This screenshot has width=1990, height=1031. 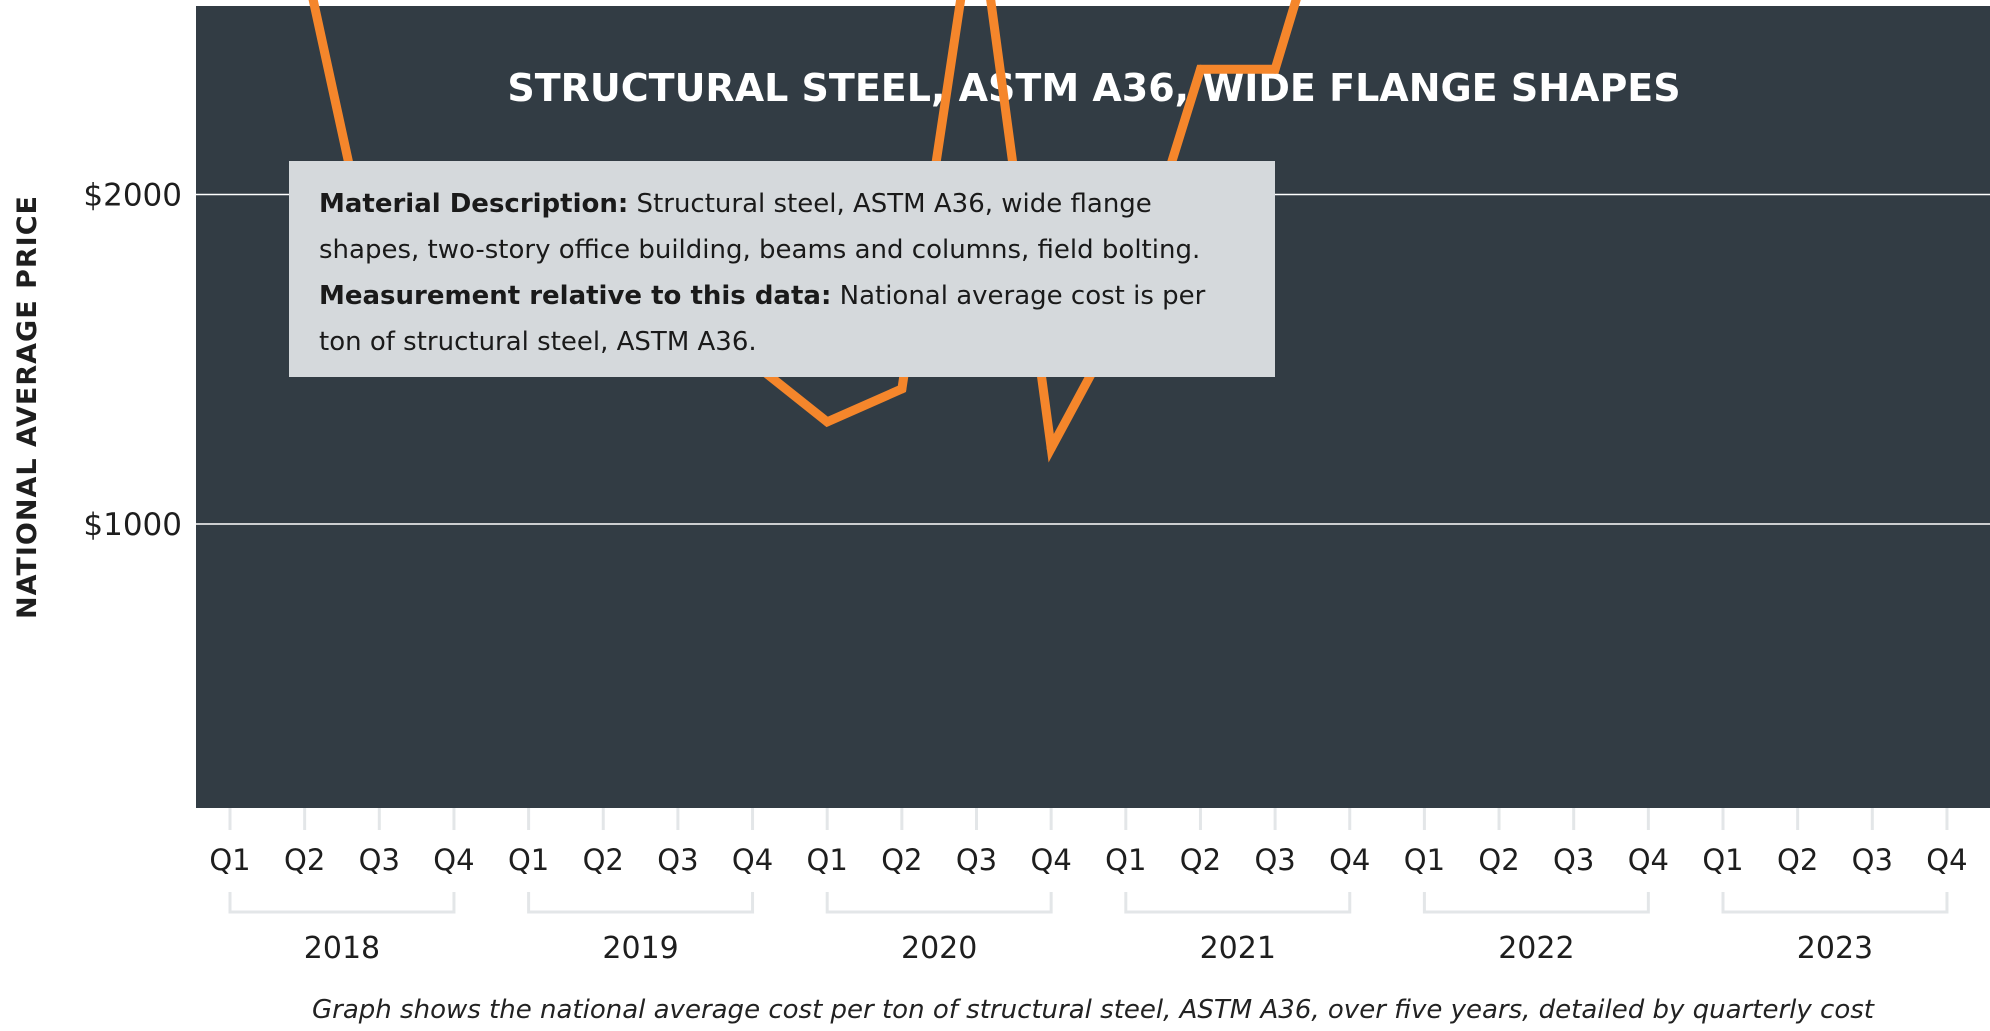 What do you see at coordinates (939, 948) in the screenshot?
I see `year-label: 2020` at bounding box center [939, 948].